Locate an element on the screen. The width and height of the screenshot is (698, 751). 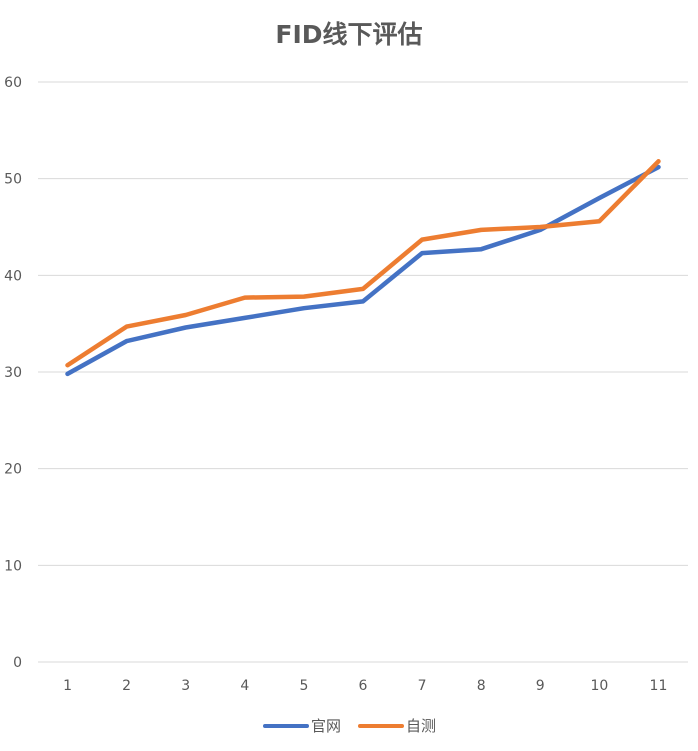
legend-label-series-2: 自测 is located at coordinates (421, 726).